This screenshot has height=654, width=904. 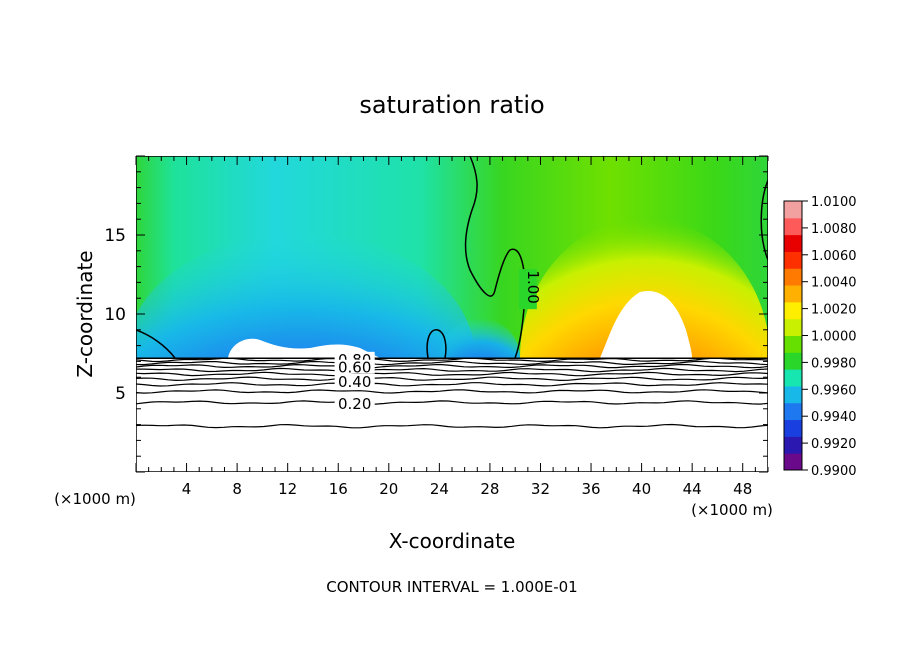 I want to click on contour-interval-note: CONTOUR INTERVAL = 1.000E-01, so click(x=451, y=587).